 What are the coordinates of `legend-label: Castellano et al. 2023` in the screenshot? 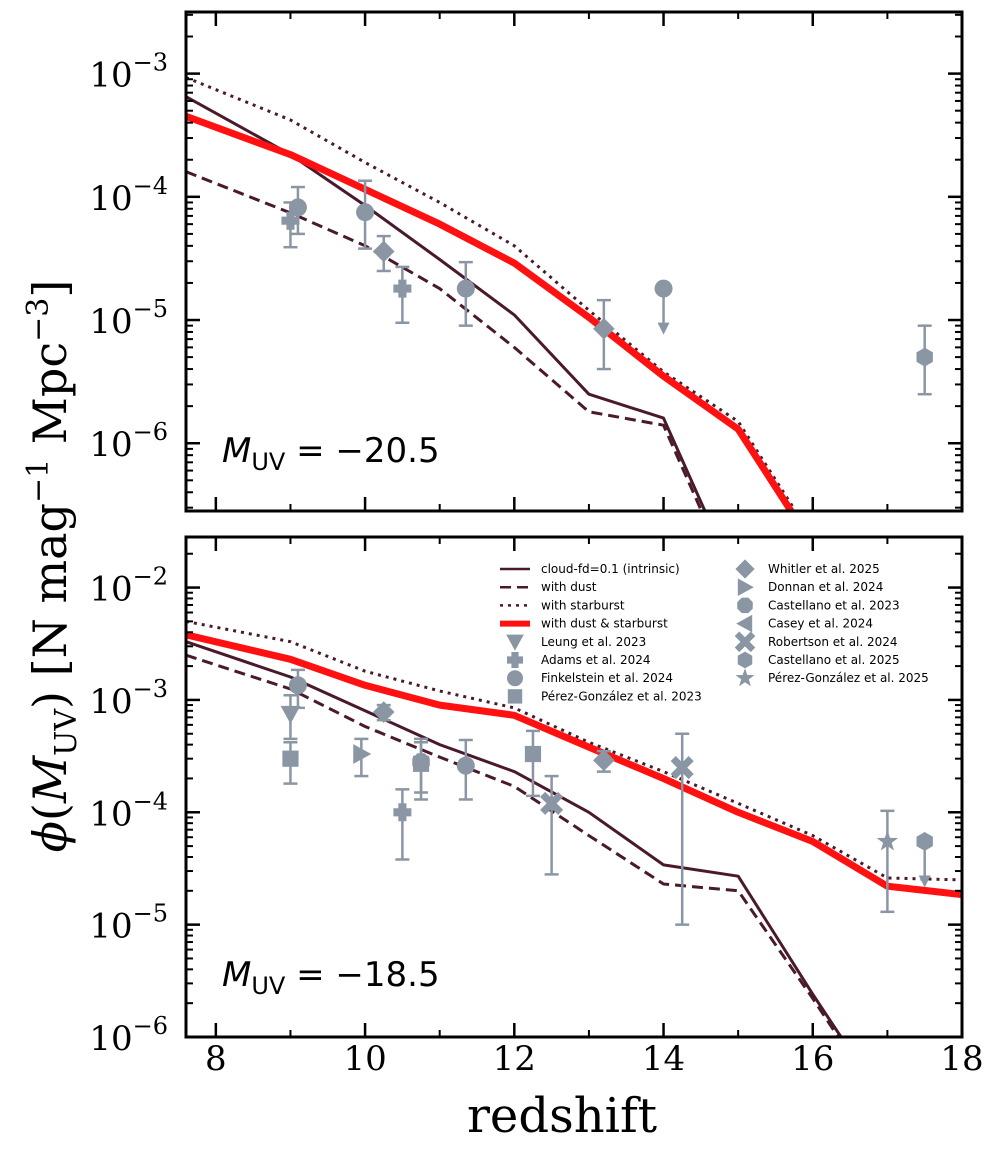 It's located at (834, 605).